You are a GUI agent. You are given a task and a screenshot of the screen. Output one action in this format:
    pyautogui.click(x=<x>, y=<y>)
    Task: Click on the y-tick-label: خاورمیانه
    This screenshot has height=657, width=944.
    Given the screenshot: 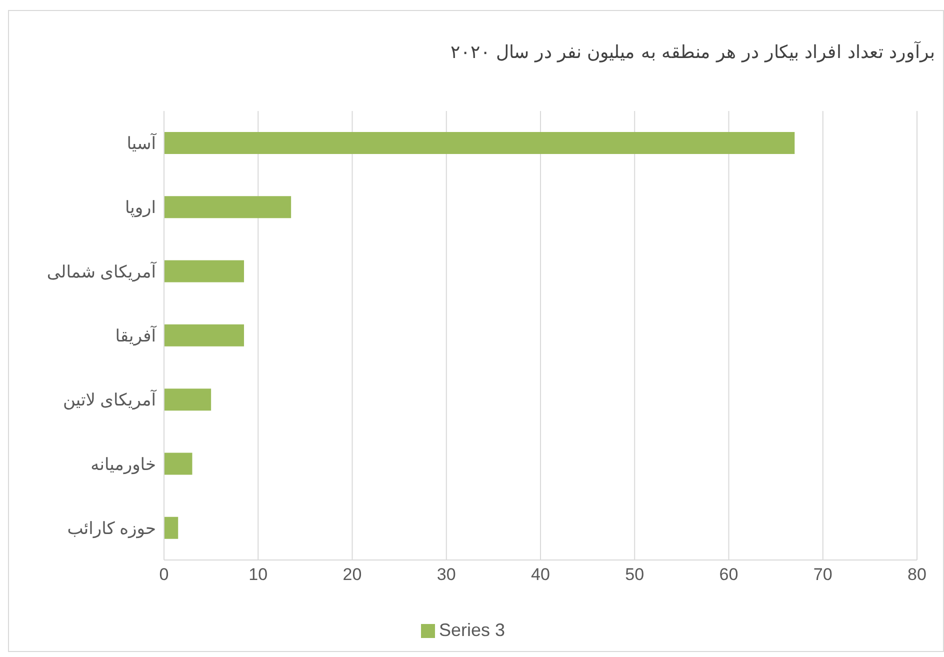 What is the action you would take?
    pyautogui.click(x=123, y=464)
    